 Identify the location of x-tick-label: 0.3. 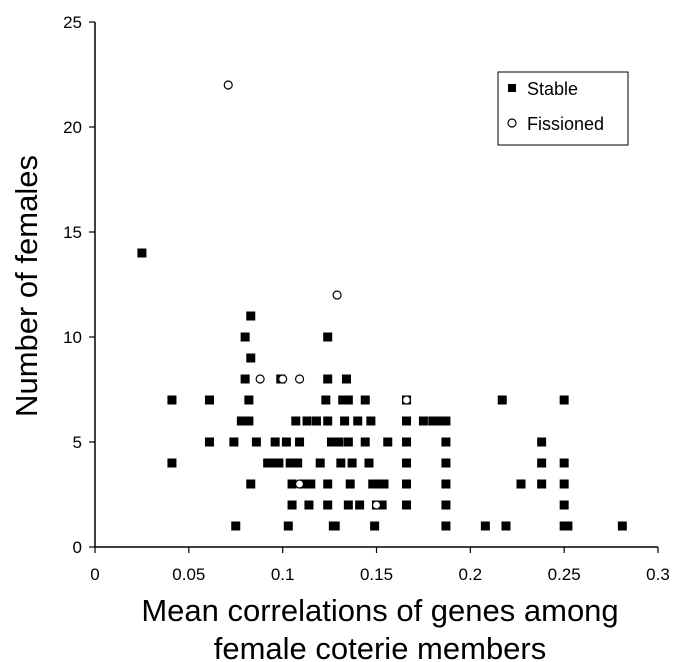
(658, 574).